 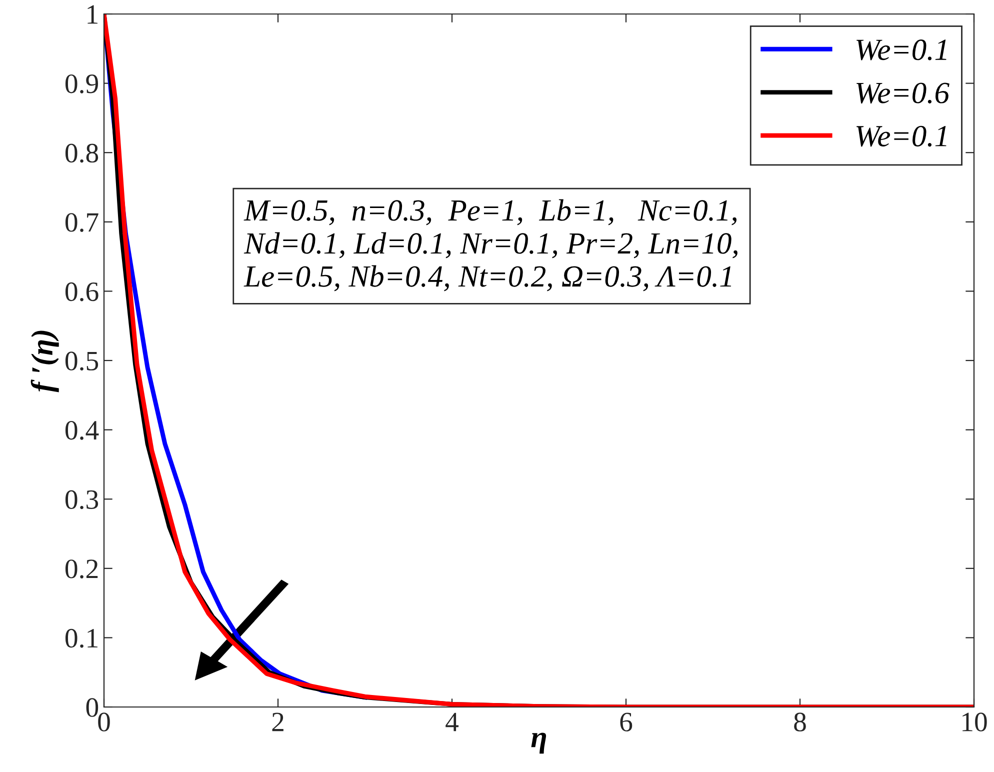 I want to click on y-tick-label: 0.7, so click(x=81, y=222).